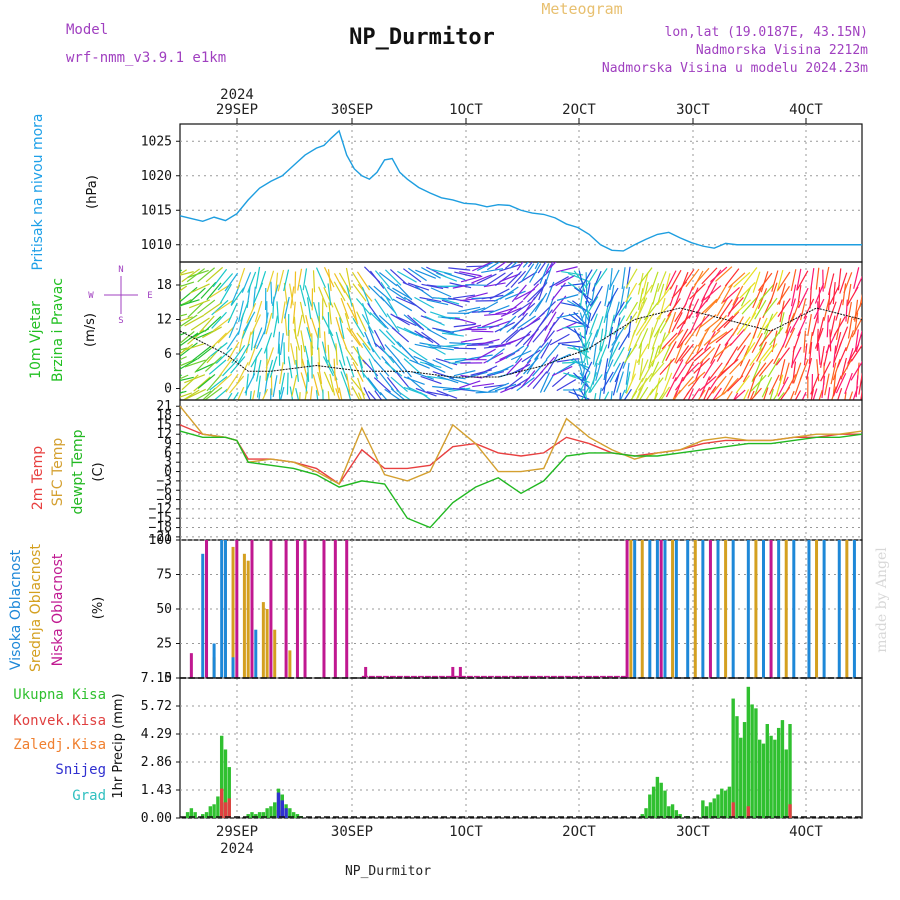 The width and height of the screenshot is (900, 900). What do you see at coordinates (164, 425) in the screenshot?
I see `temp-tick-label: 15` at bounding box center [164, 425].